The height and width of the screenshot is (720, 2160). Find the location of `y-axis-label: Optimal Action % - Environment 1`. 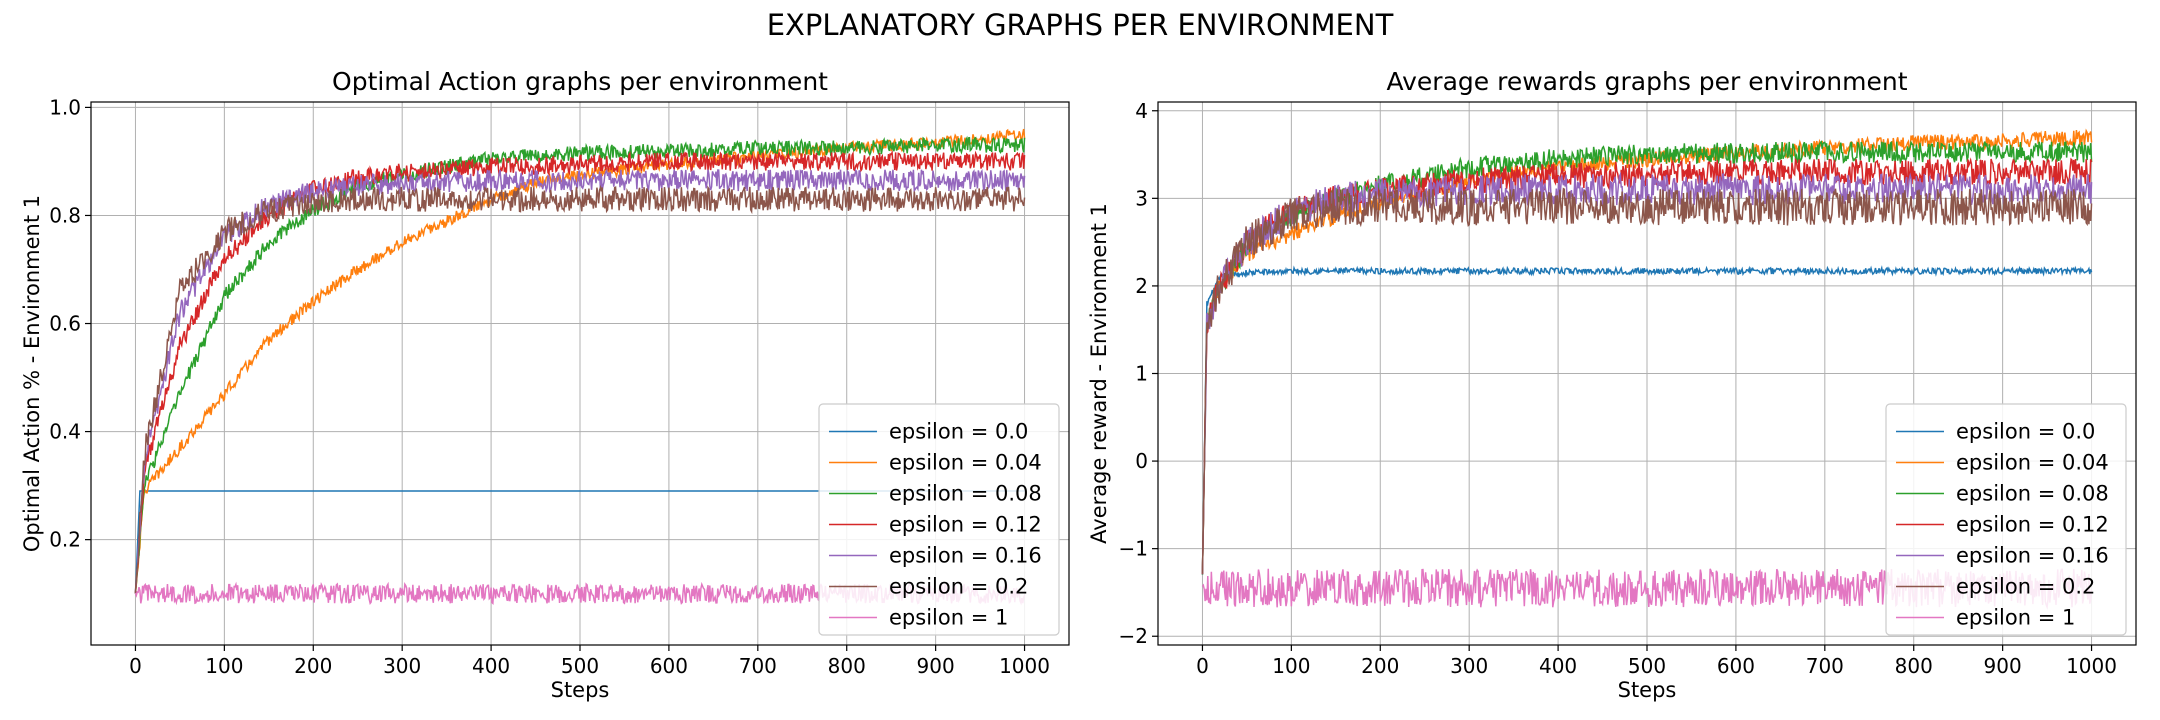

y-axis-label: Optimal Action % - Environment 1 is located at coordinates (32, 373).